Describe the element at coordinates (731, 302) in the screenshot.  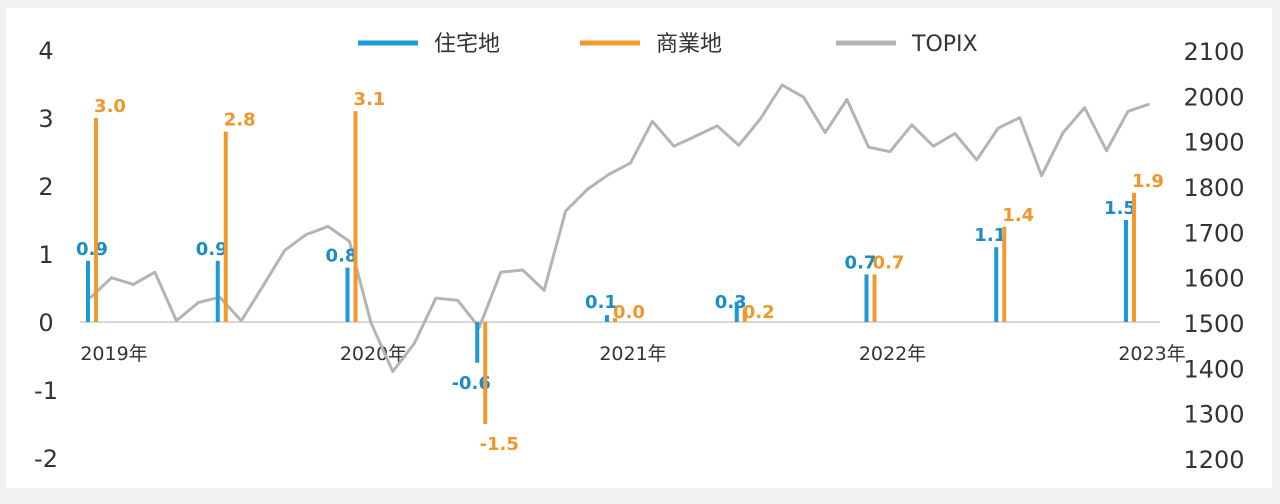
I see `bar-value-label: 0.3` at that location.